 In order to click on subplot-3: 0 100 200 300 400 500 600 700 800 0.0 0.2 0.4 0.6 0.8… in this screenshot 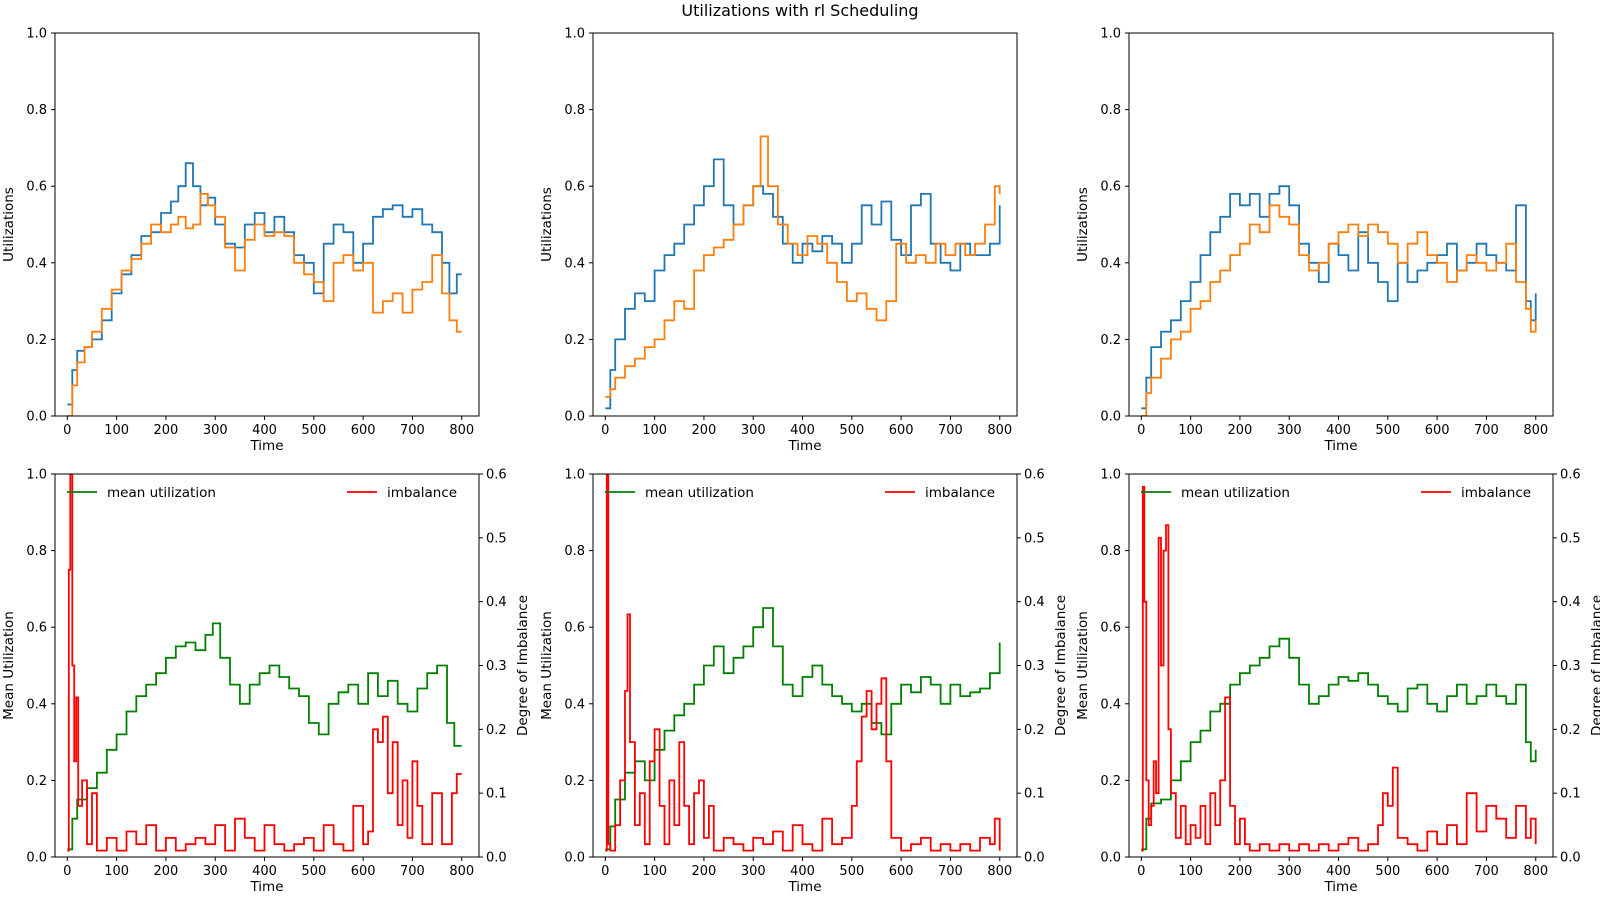, I will do `click(1314, 240)`.